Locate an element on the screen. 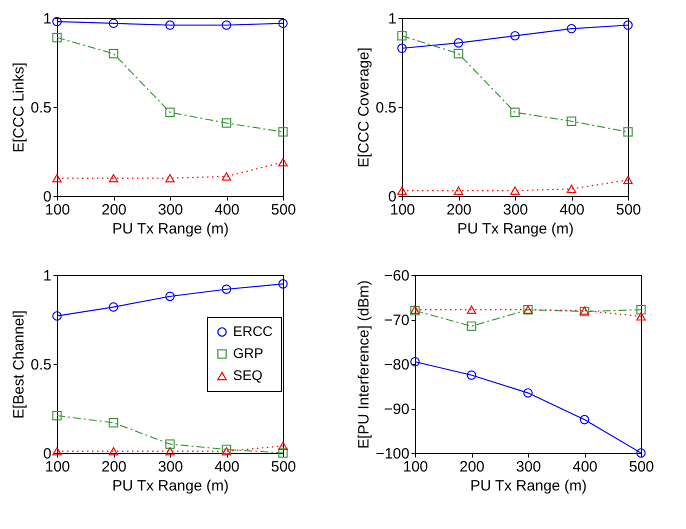 This screenshot has width=686, height=529. legend-label: ERCC is located at coordinates (253, 331).